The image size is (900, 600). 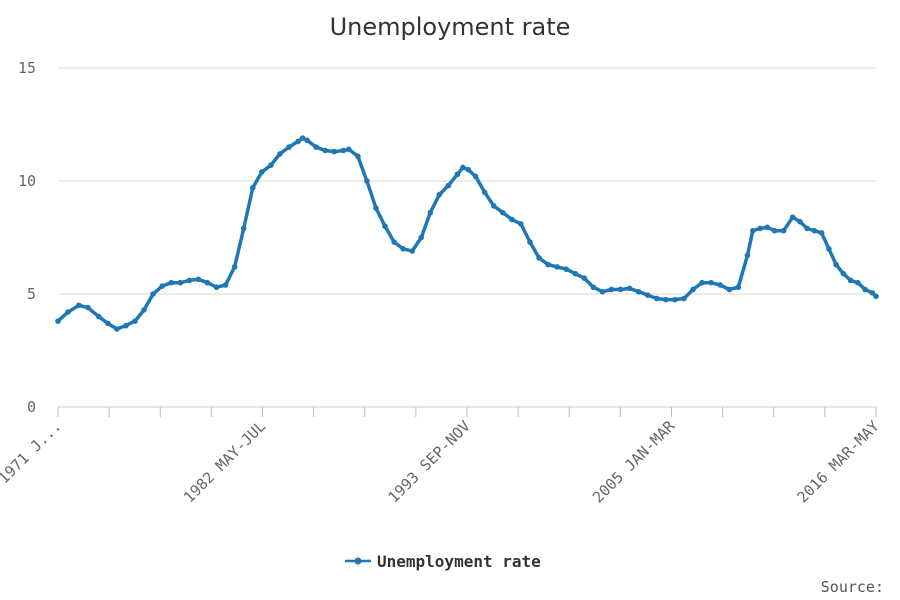 What do you see at coordinates (358, 561) in the screenshot?
I see `legend-swatch-marker` at bounding box center [358, 561].